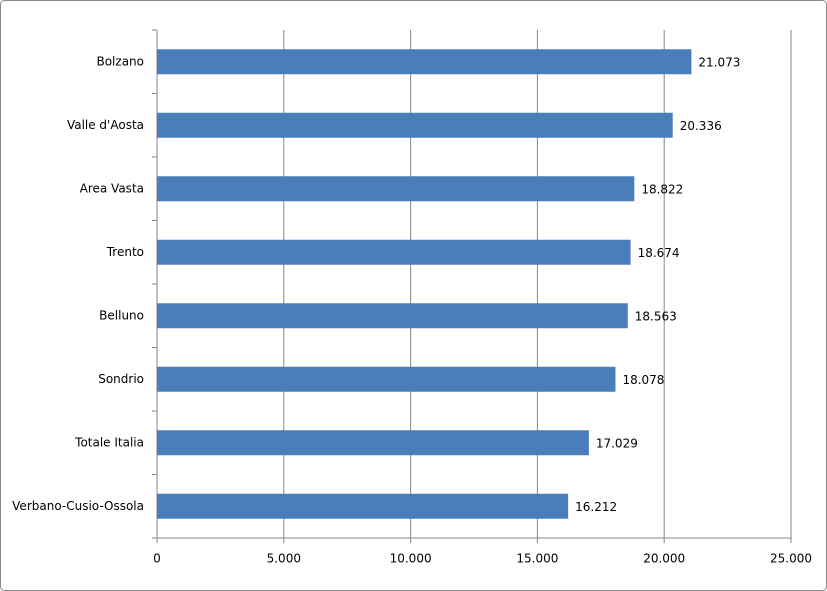 The height and width of the screenshot is (591, 827). Describe the element at coordinates (662, 189) in the screenshot. I see `data-label: 18.822` at that location.